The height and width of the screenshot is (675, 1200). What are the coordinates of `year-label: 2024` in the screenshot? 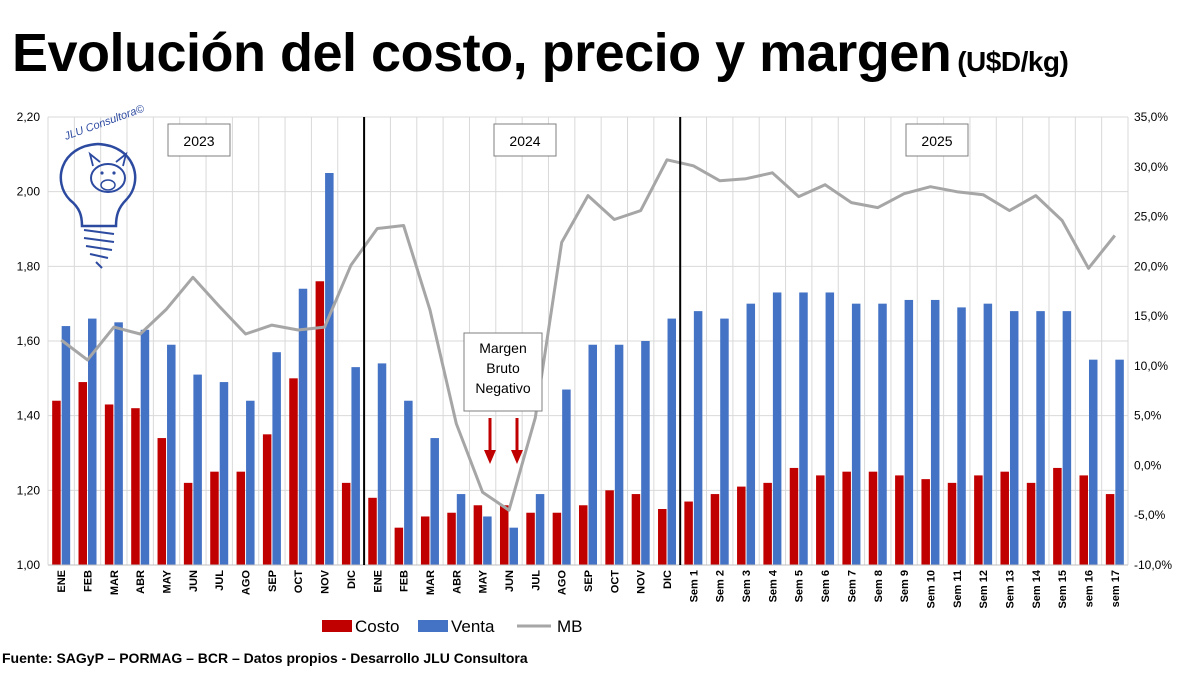 It's located at (524, 141).